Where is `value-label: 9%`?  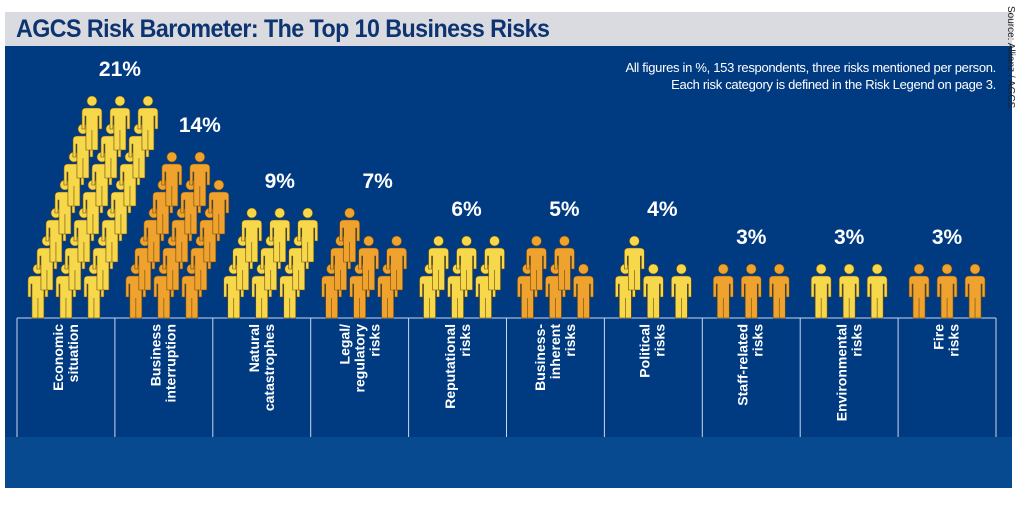 value-label: 9% is located at coordinates (279, 181).